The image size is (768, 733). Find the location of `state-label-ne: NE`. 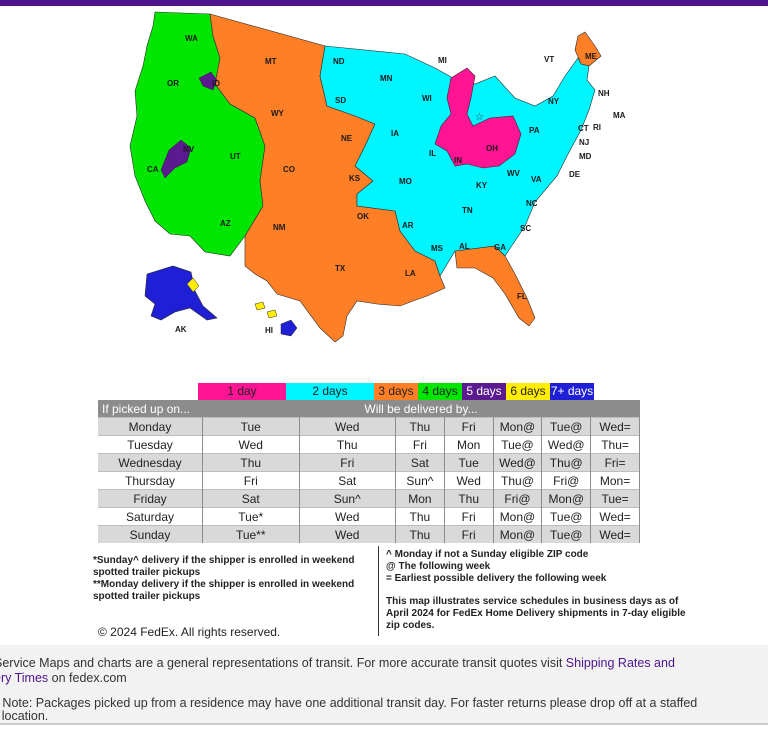

state-label-ne: NE is located at coordinates (347, 138).